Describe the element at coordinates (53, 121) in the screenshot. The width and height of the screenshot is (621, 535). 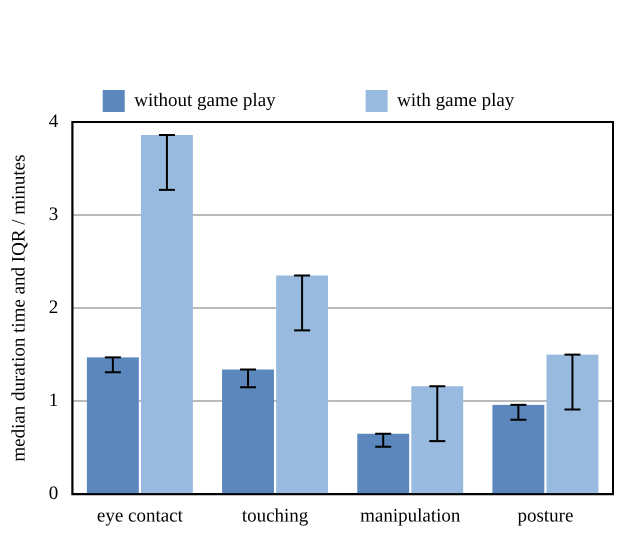
I see `y-tick-label: 4` at that location.